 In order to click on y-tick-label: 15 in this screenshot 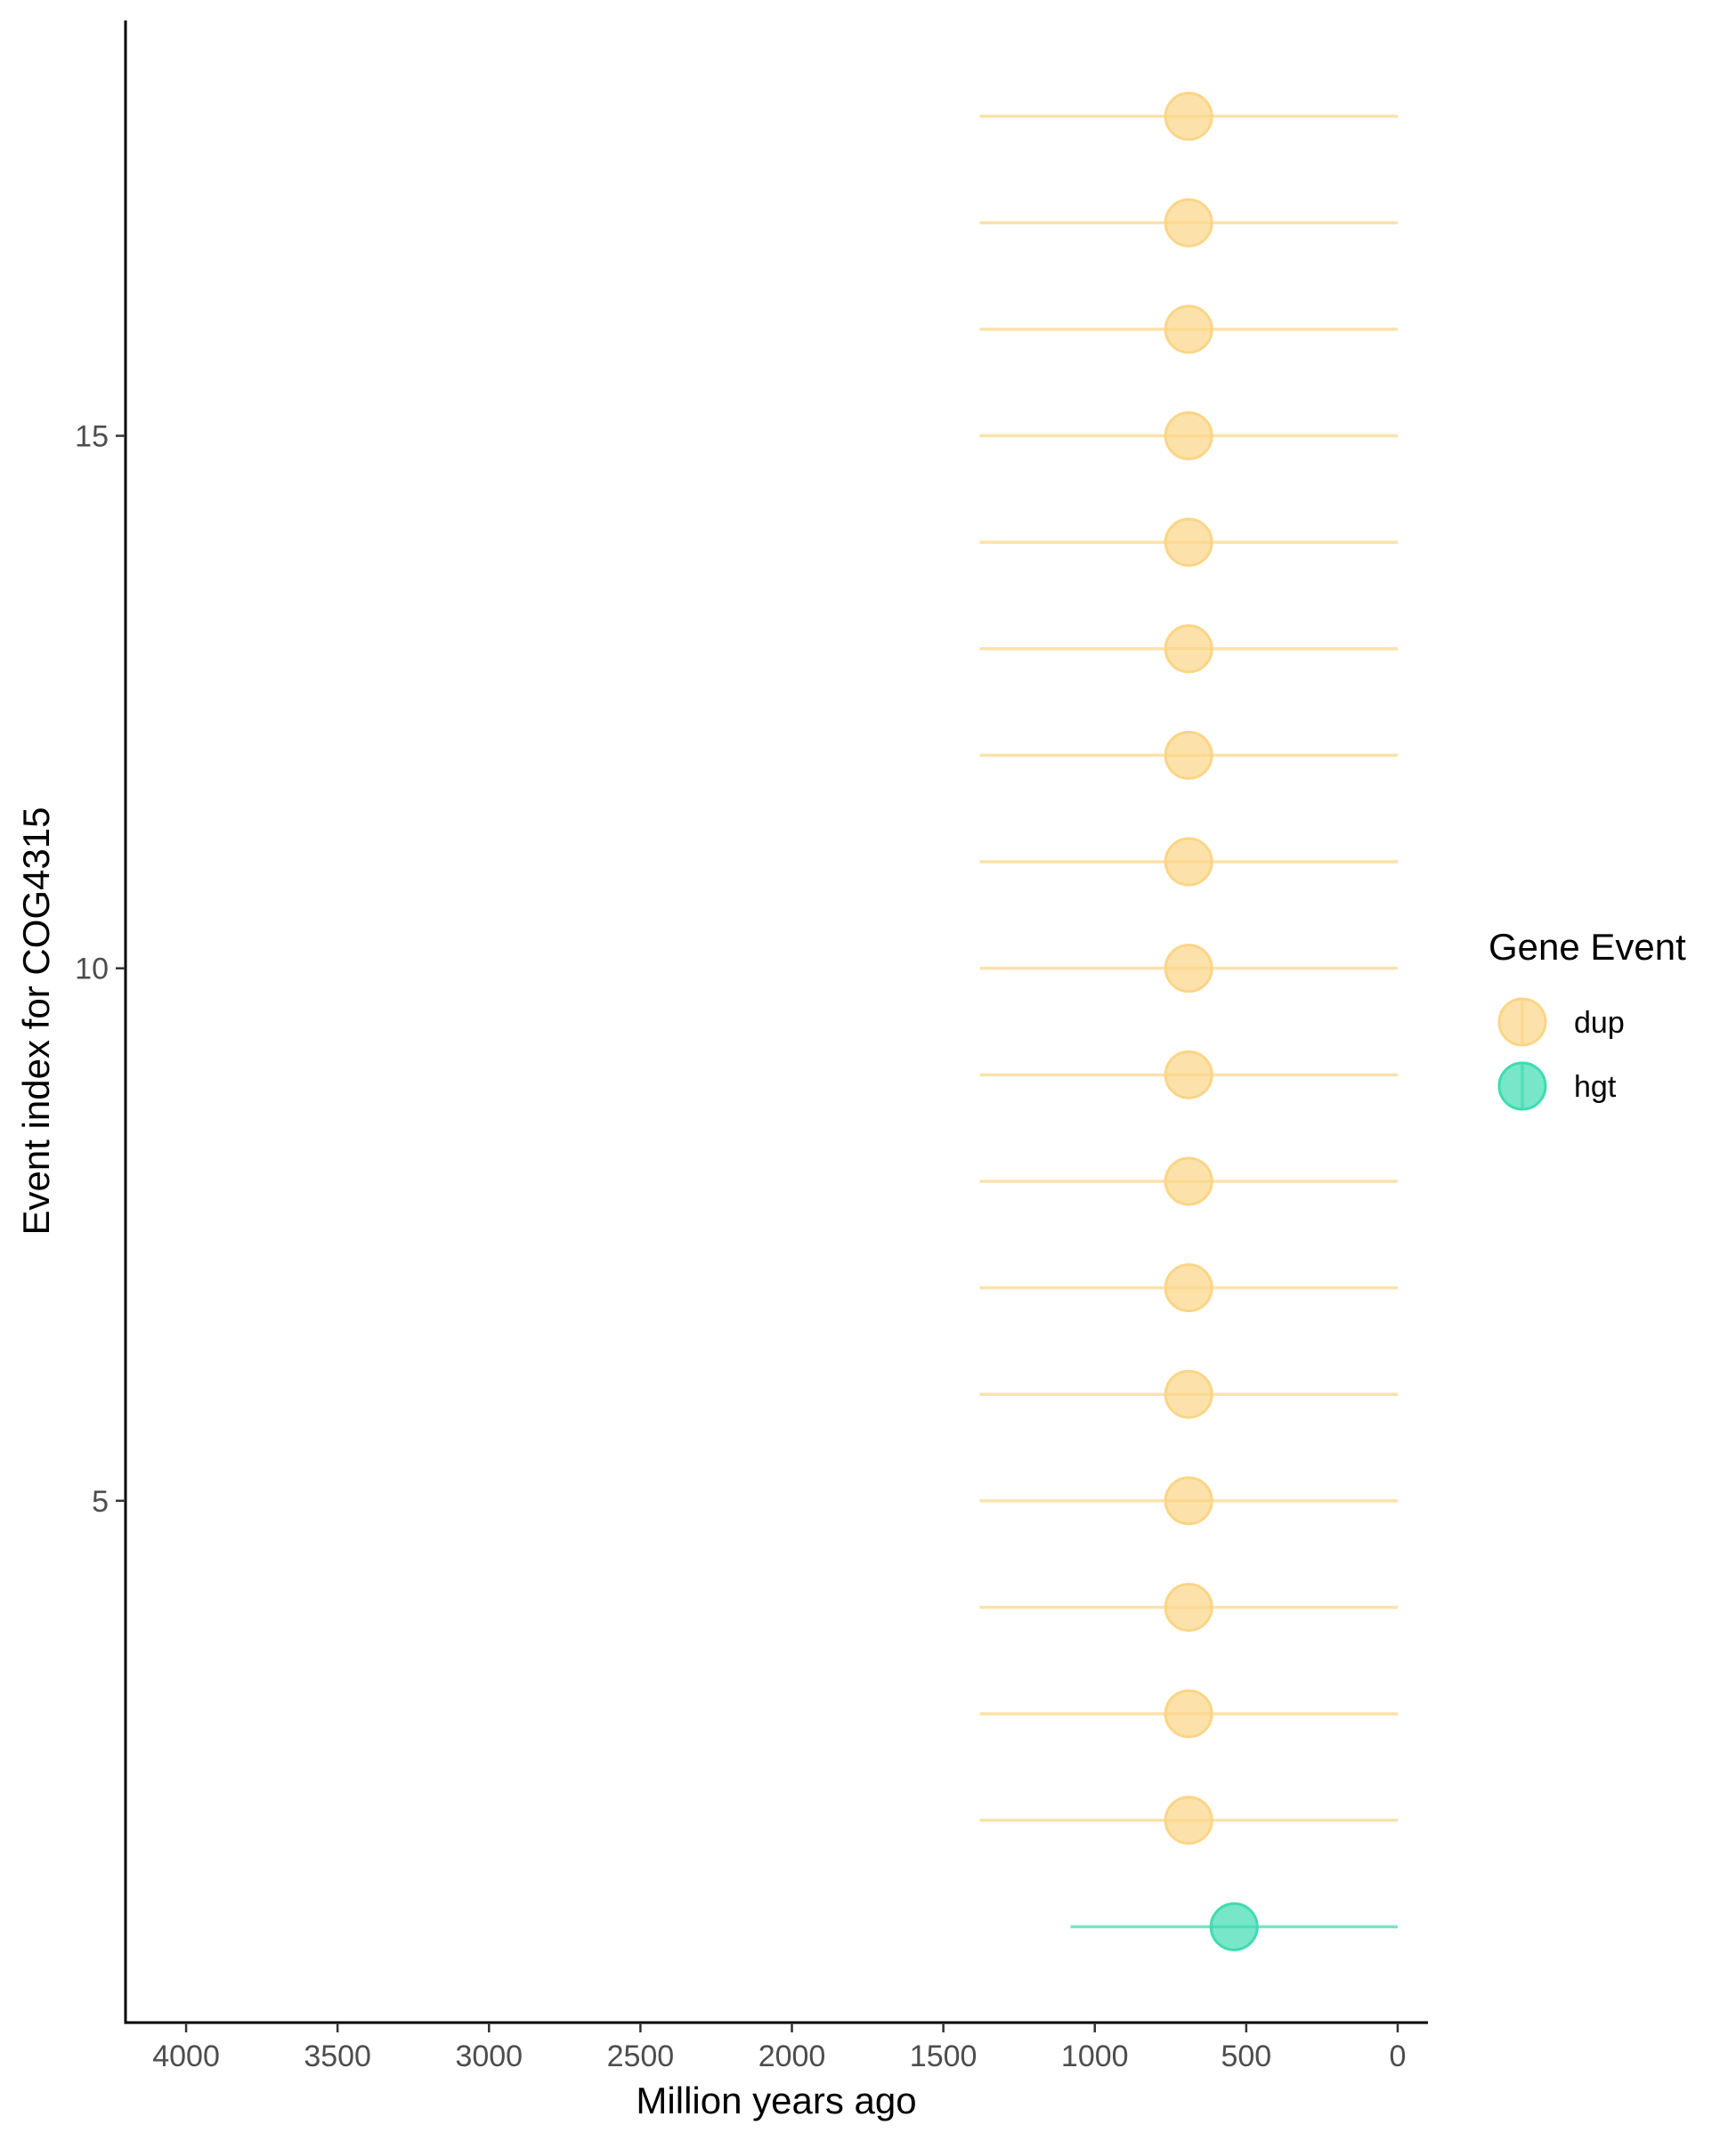, I will do `click(92, 437)`.